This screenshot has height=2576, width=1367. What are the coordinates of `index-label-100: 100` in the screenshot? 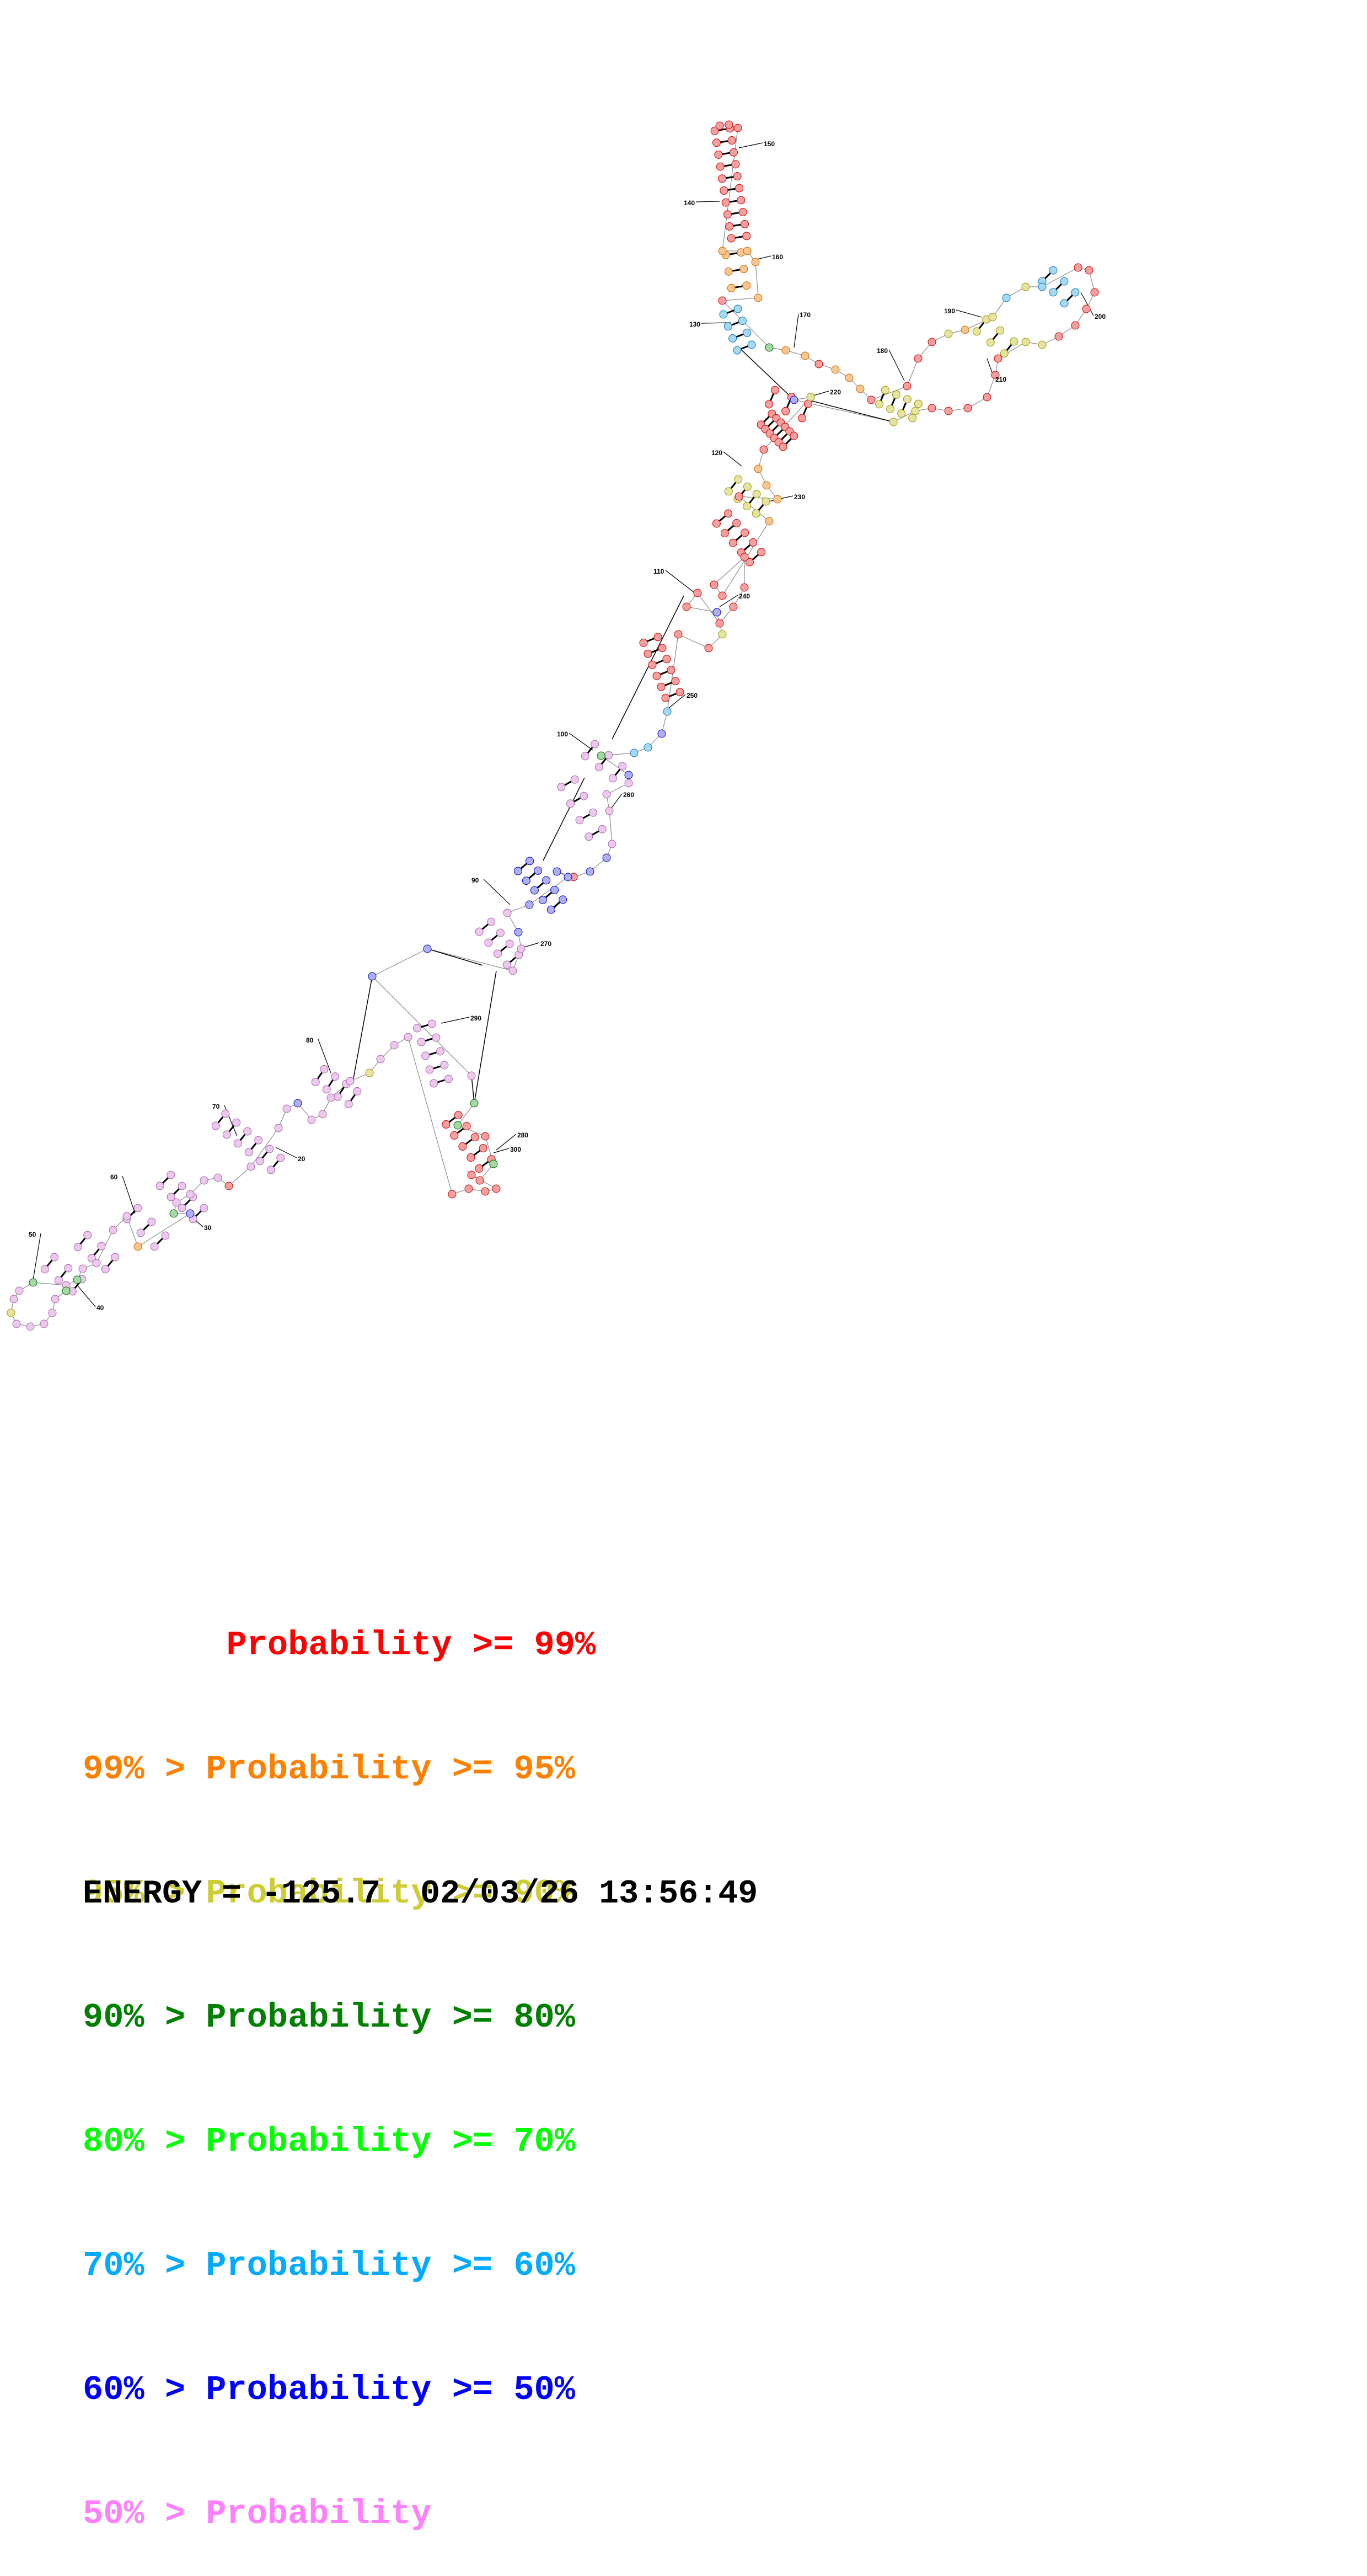 It's located at (562, 734).